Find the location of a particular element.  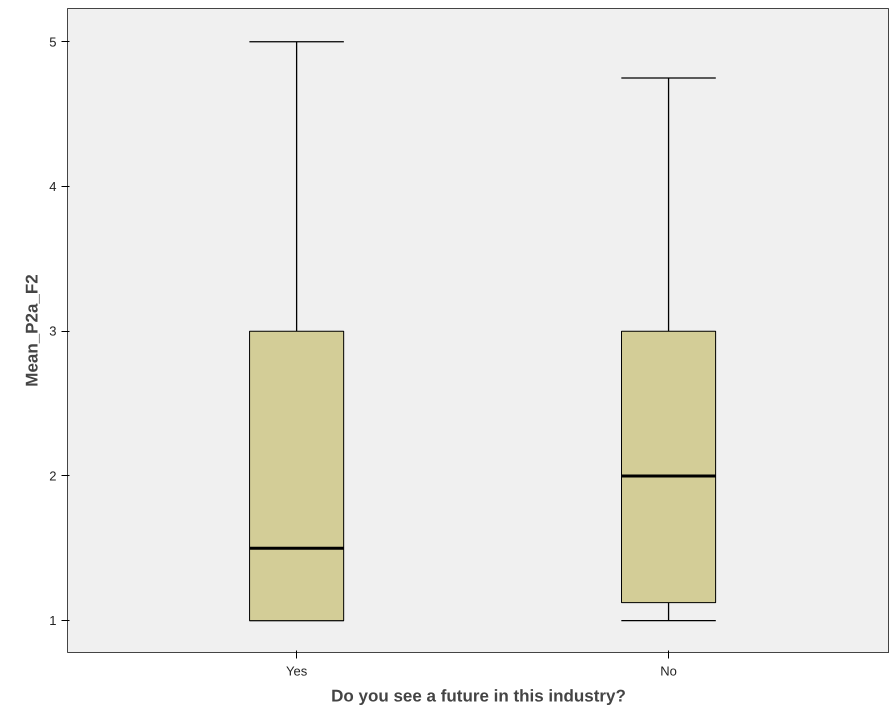

y-tick-label: 3 is located at coordinates (53, 331).